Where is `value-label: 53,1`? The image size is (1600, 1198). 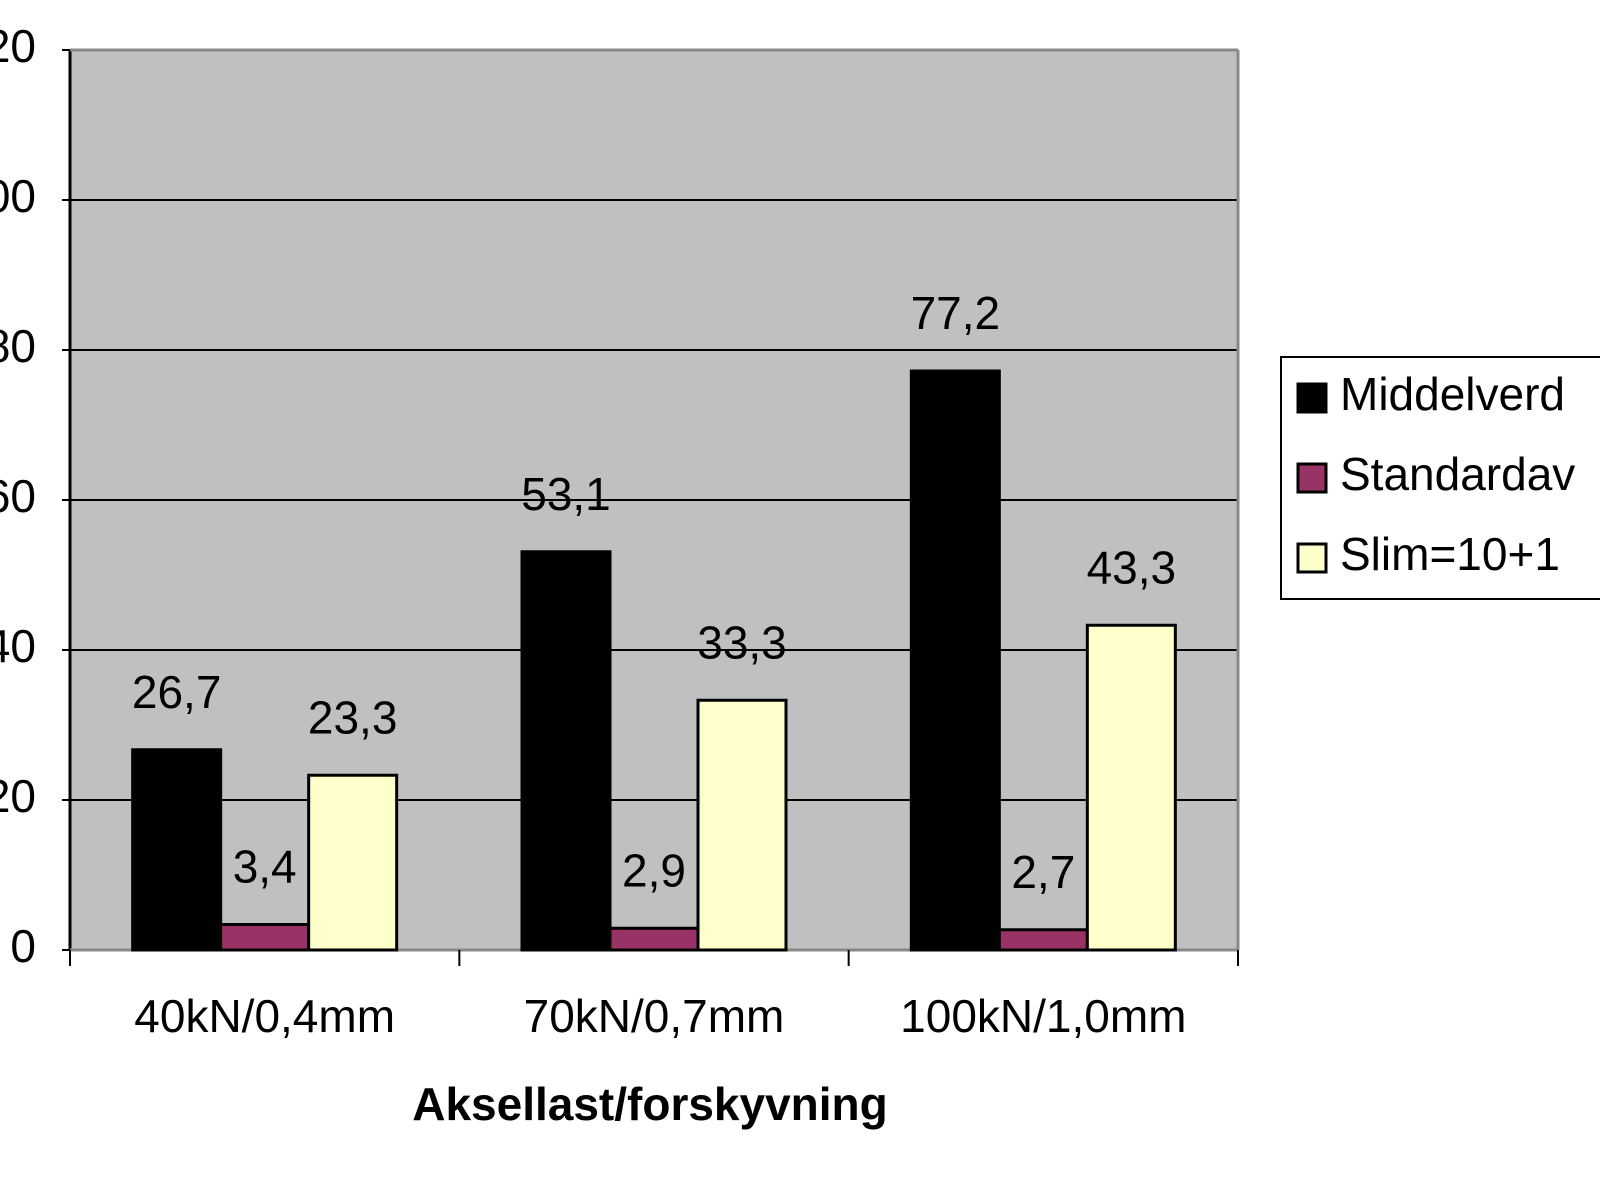 value-label: 53,1 is located at coordinates (566, 494).